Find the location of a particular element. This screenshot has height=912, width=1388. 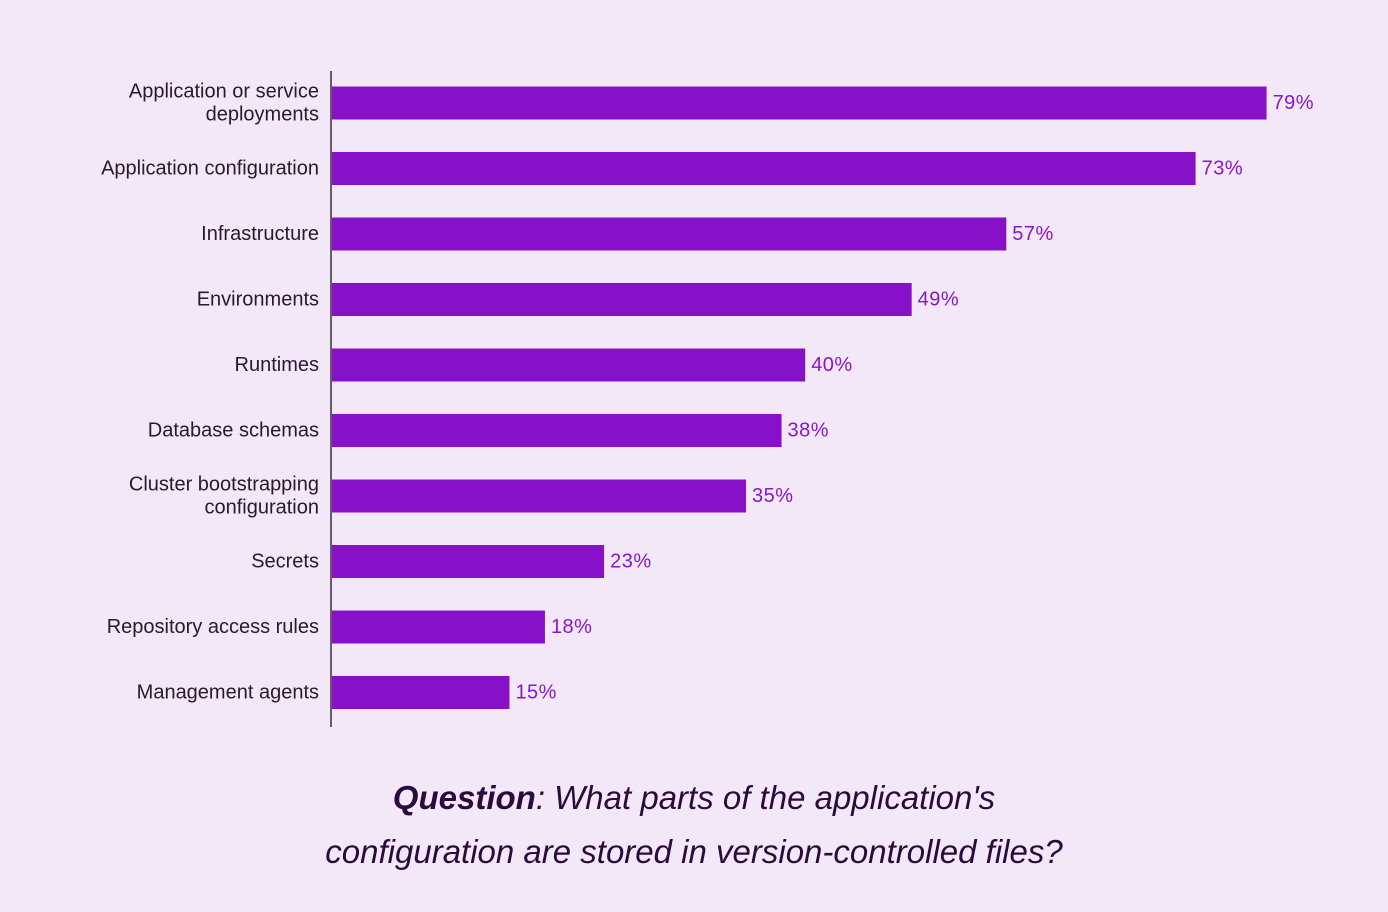

category-label-line: Application or service is located at coordinates (224, 92).